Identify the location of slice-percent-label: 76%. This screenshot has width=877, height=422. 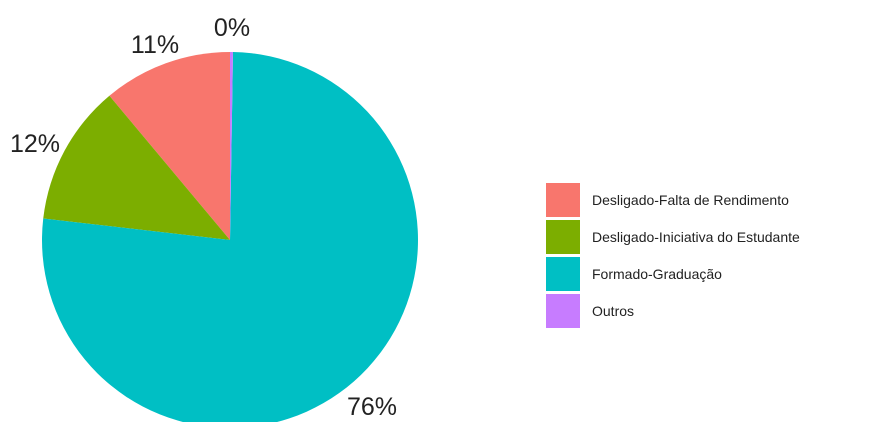
(372, 407).